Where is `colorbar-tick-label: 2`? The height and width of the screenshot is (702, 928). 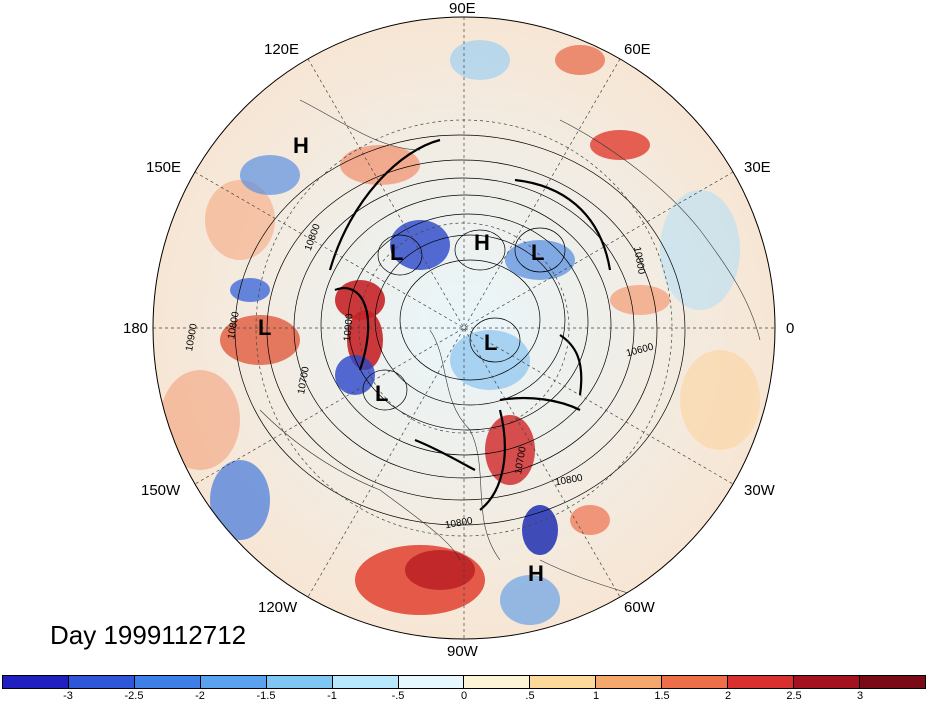 colorbar-tick-label: 2 is located at coordinates (728, 696).